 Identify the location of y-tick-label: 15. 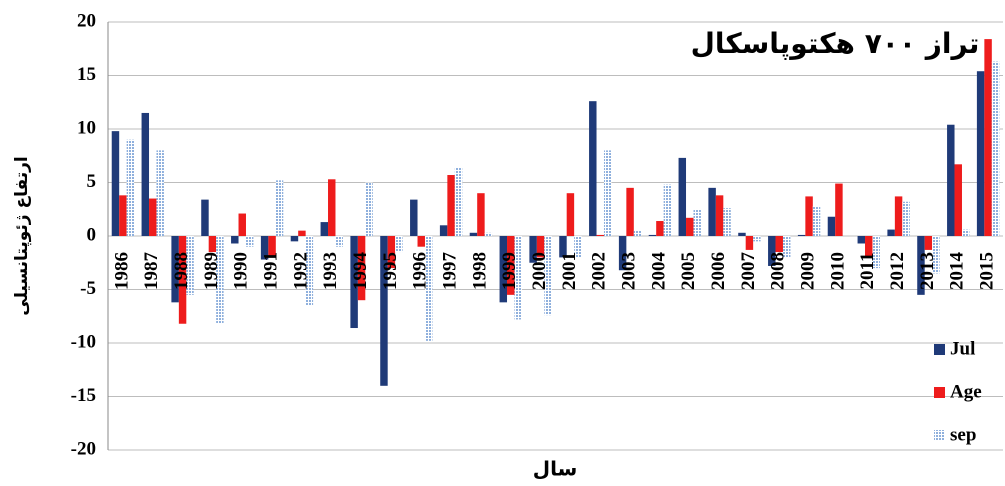
(86, 74).